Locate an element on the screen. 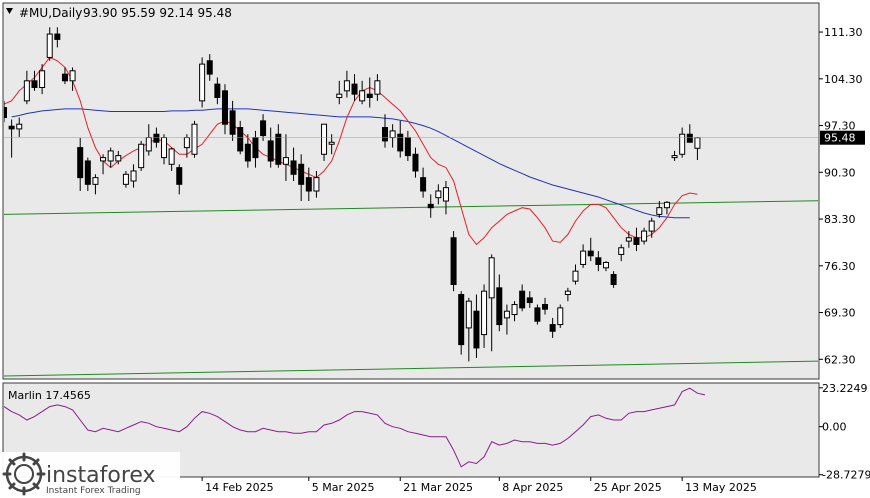  price-axis-label: 69.30 is located at coordinates (840, 313).